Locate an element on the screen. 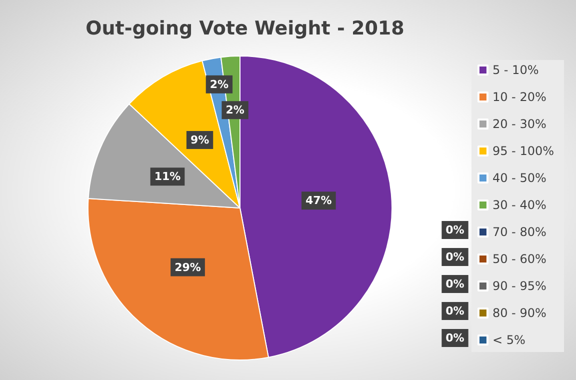 The width and height of the screenshot is (576, 380). legend-label: 70 - 80% is located at coordinates (519, 232).